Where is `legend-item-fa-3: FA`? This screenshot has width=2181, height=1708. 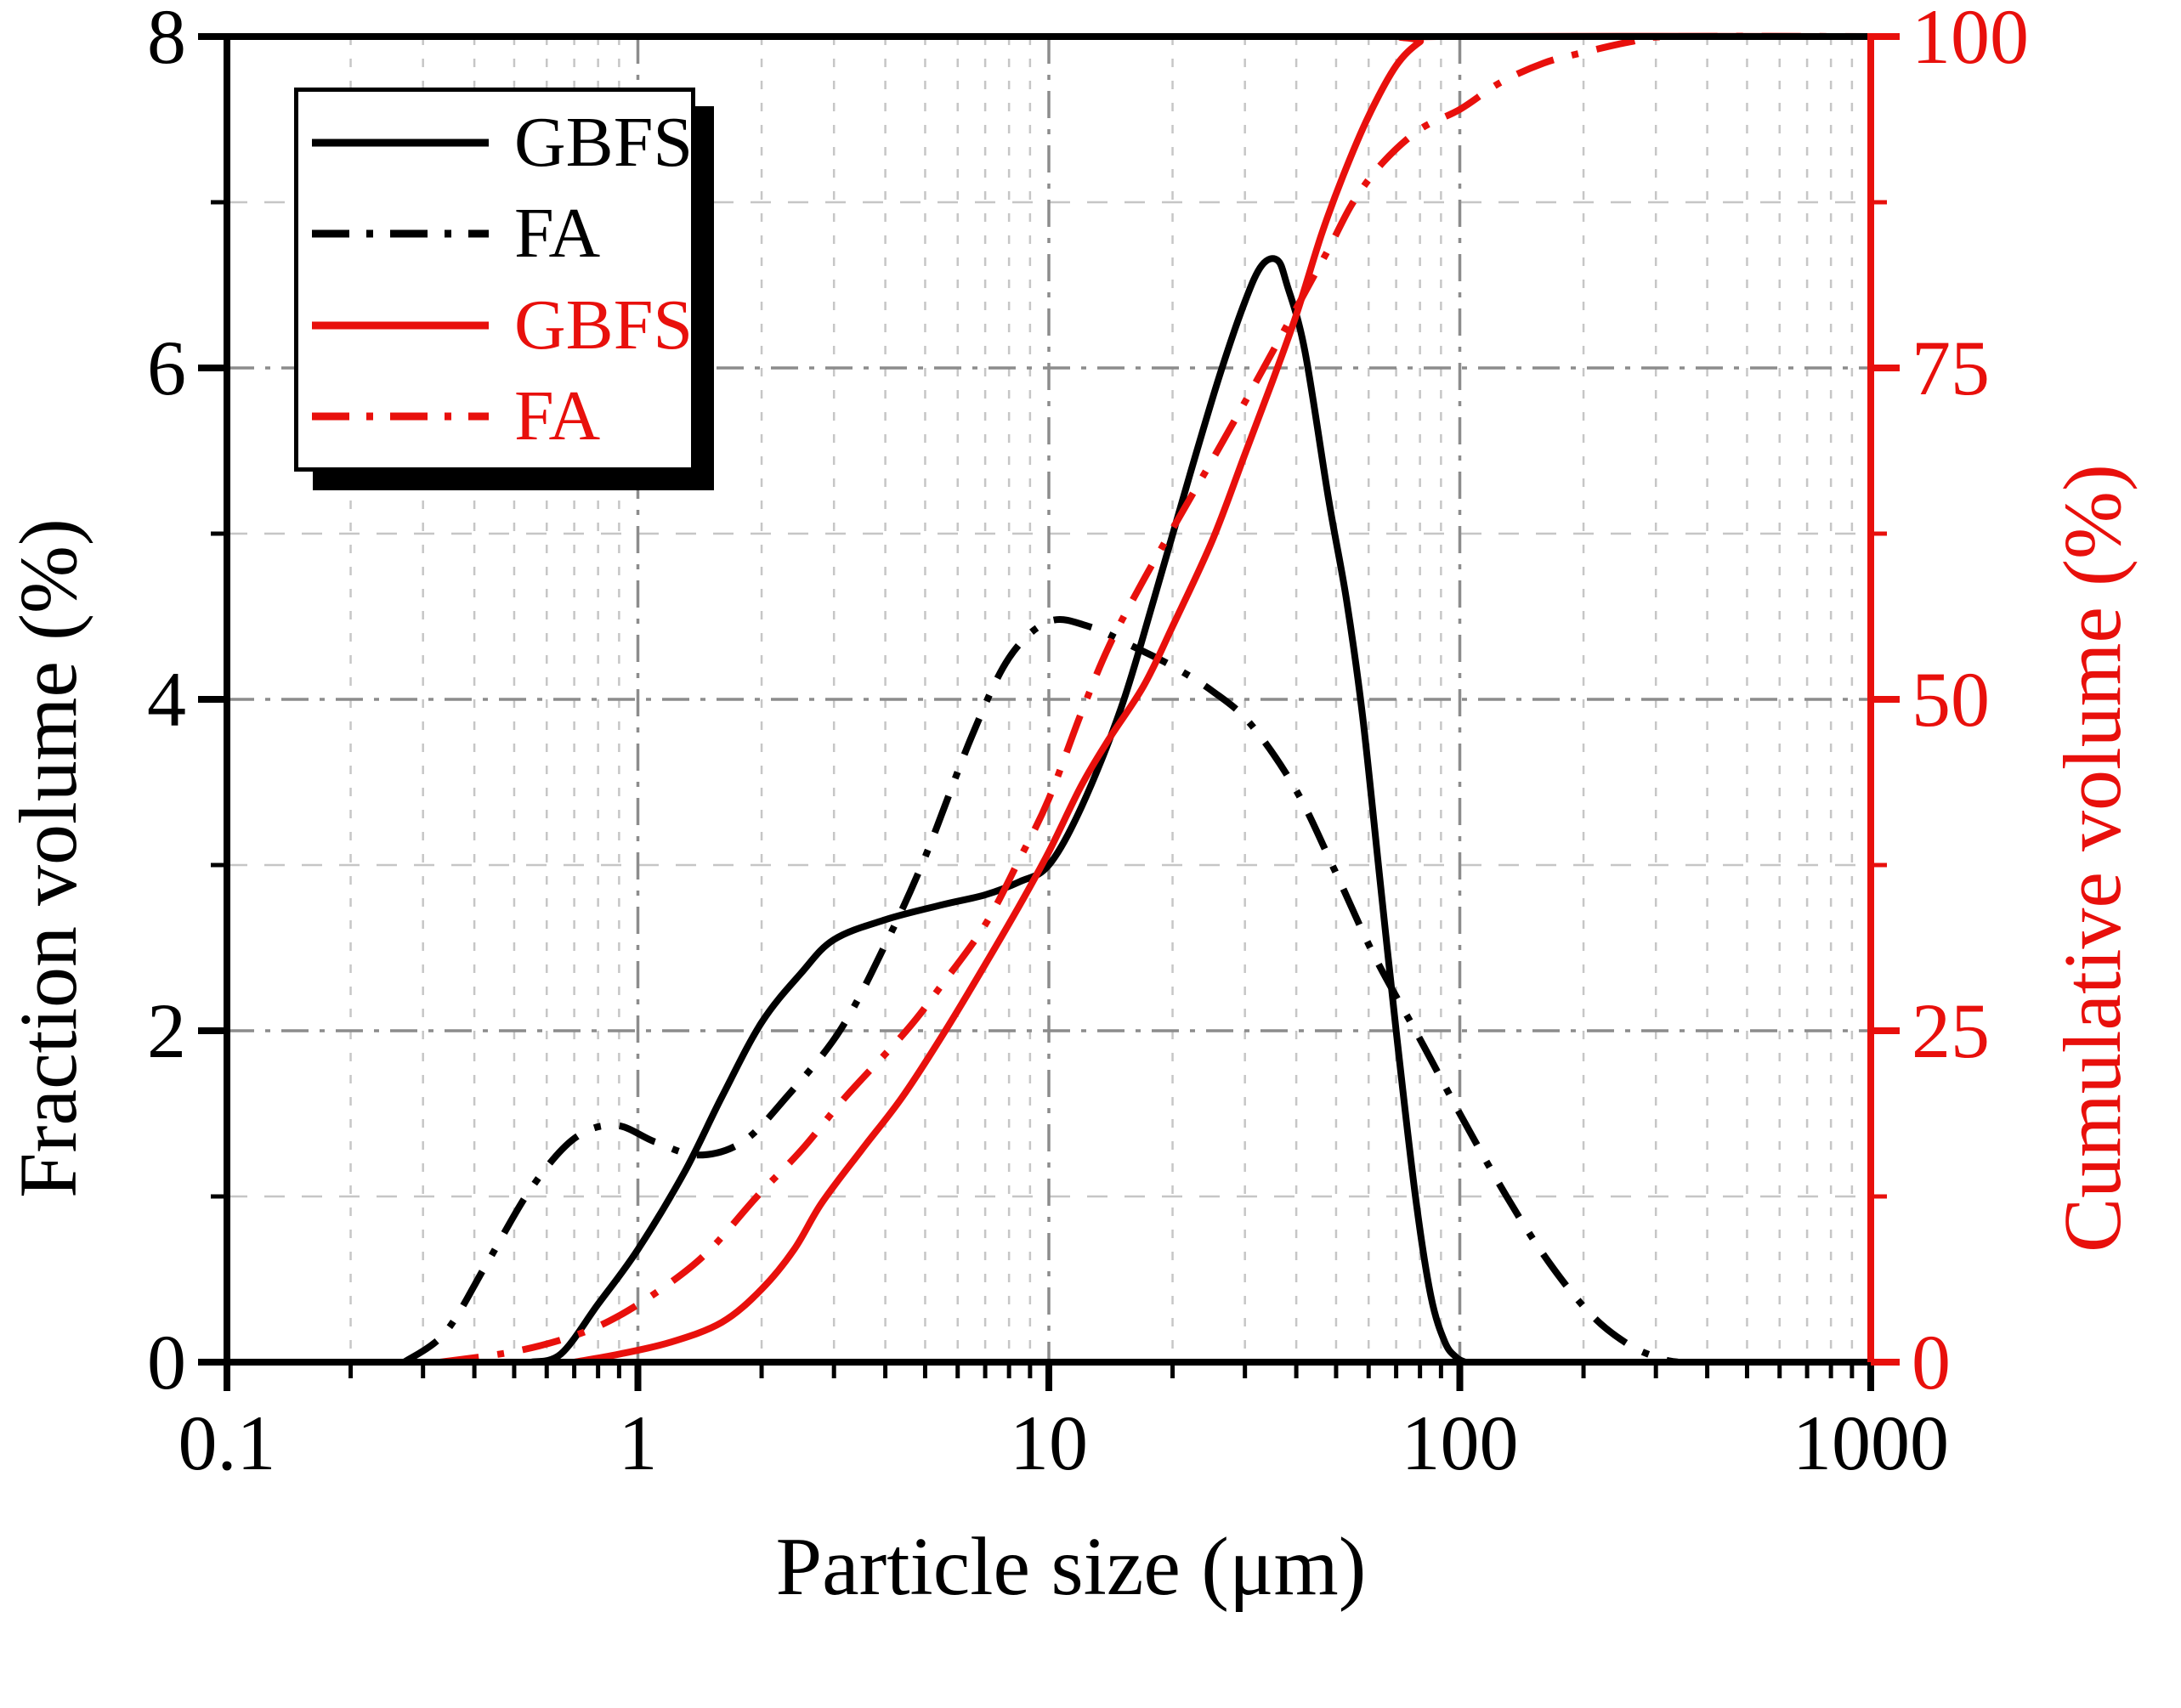 legend-item-fa-3: FA is located at coordinates (501, 417).